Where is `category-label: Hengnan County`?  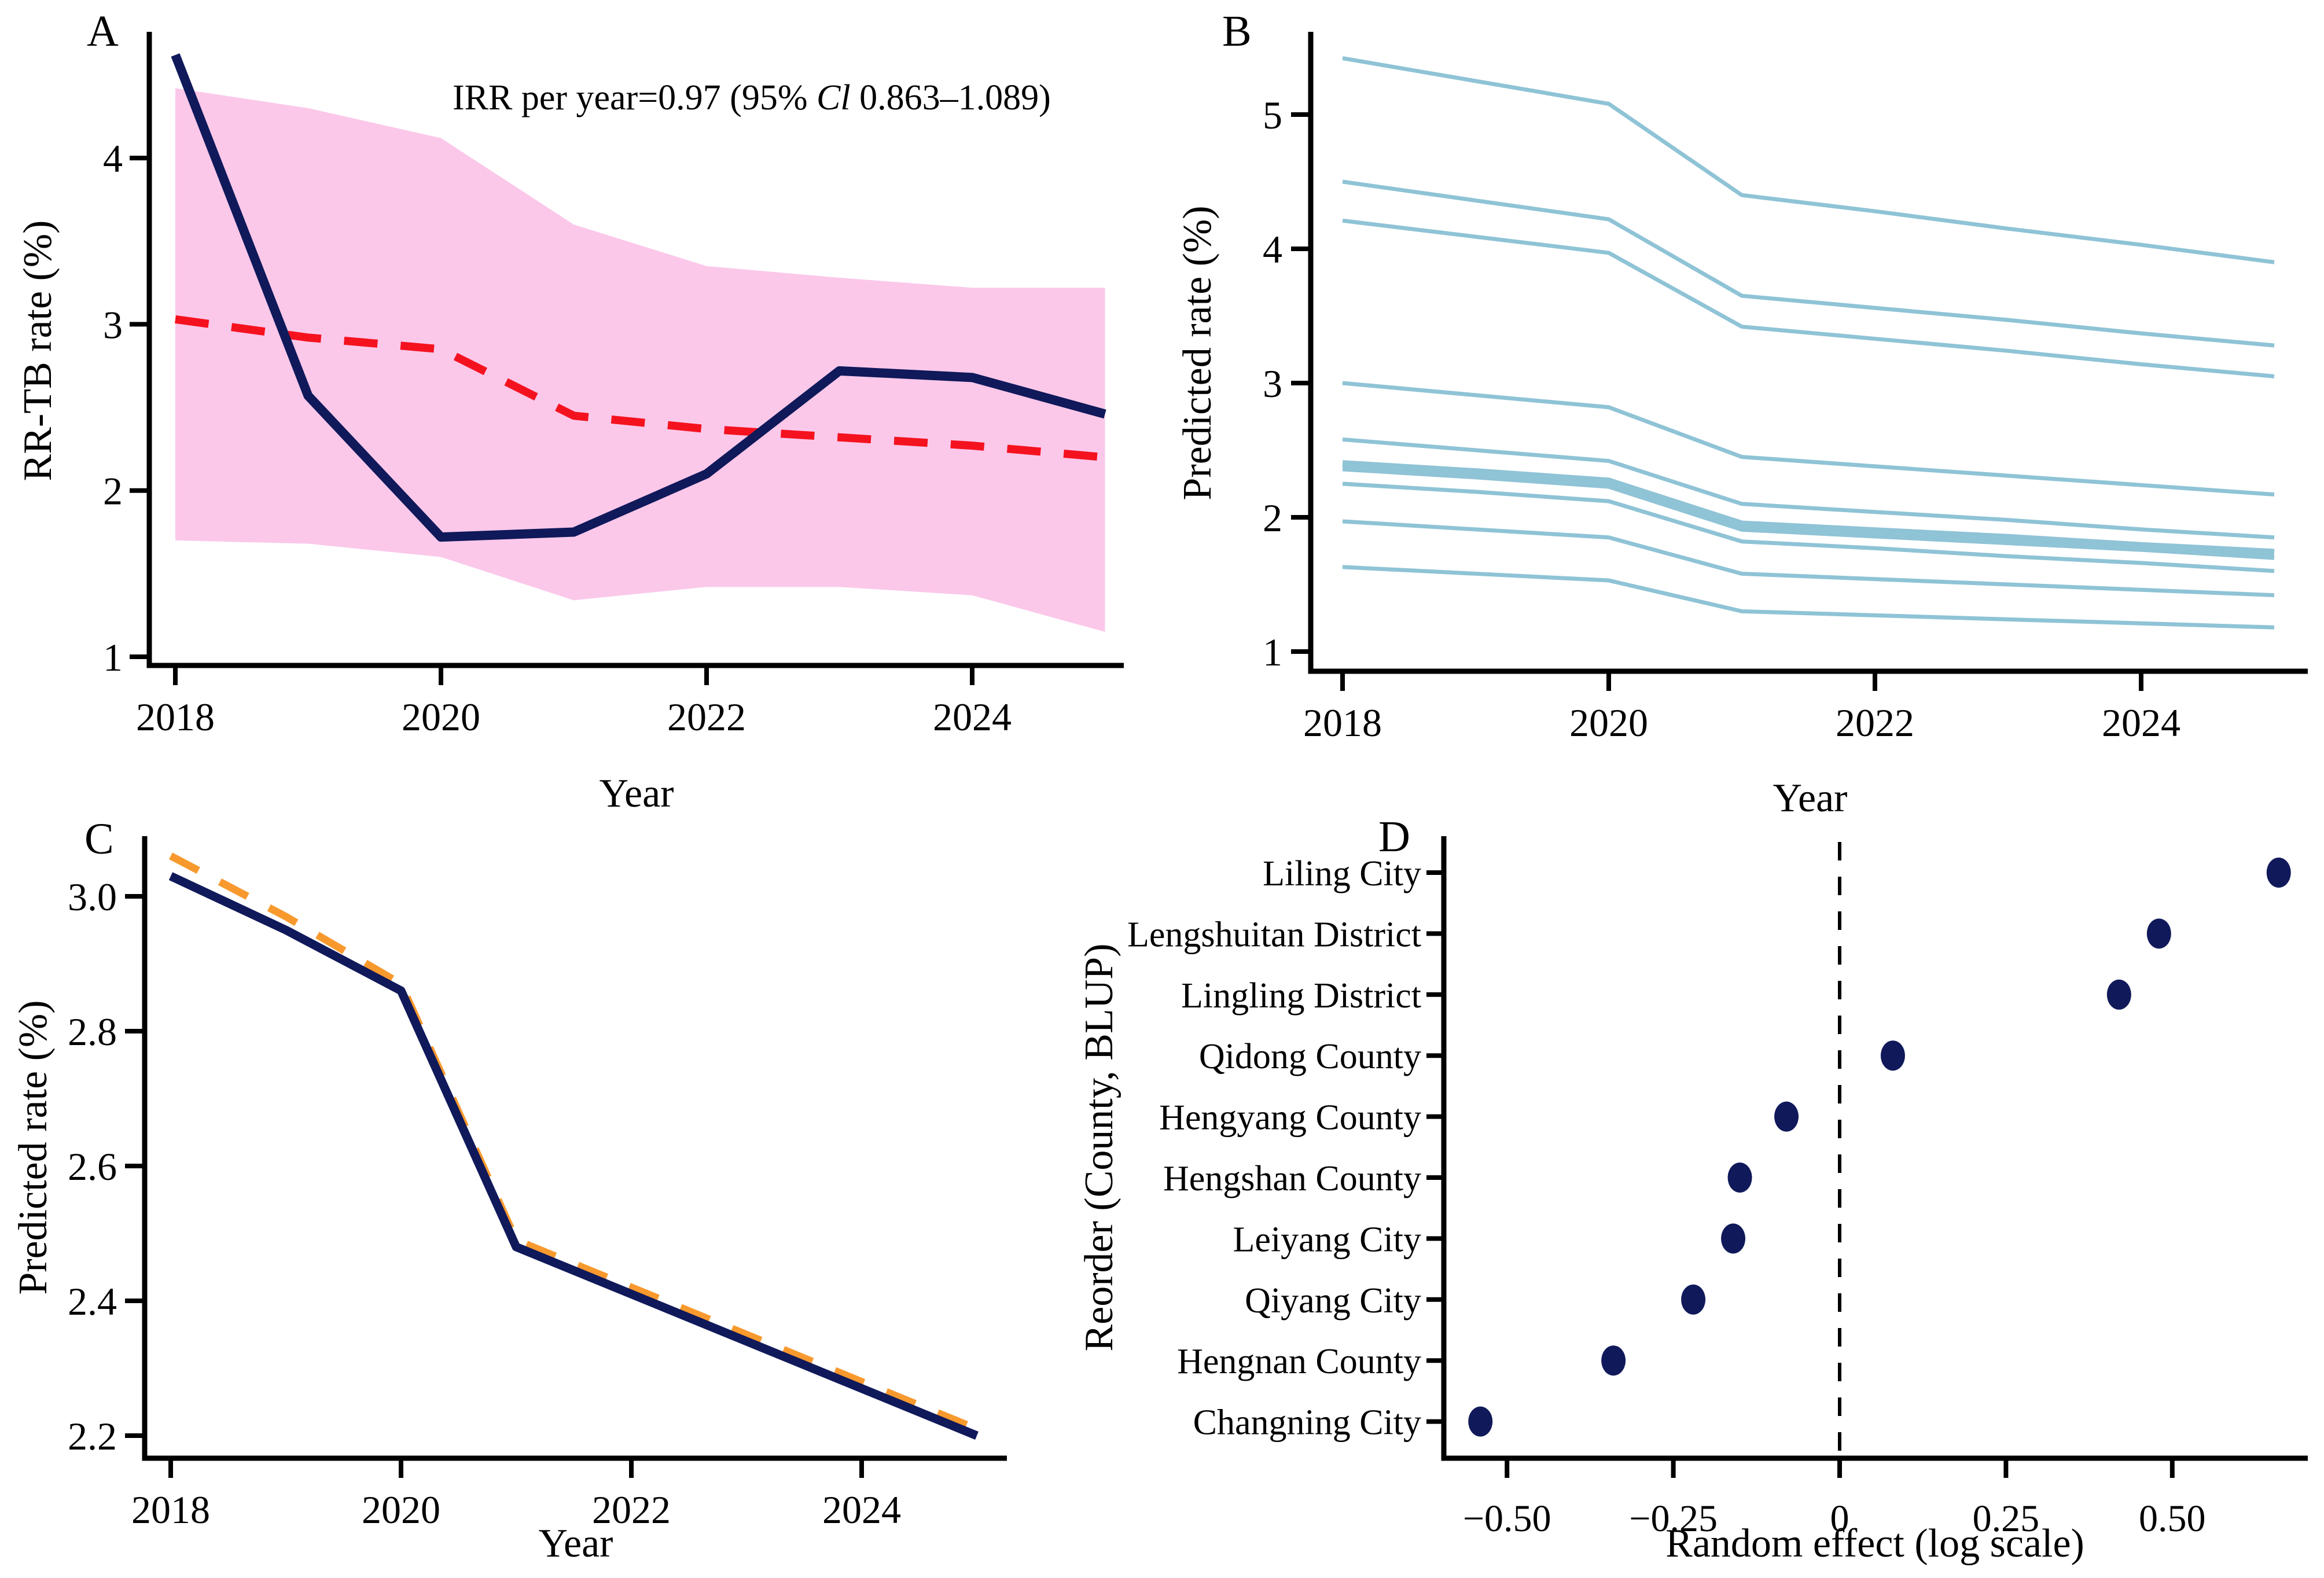 category-label: Hengnan County is located at coordinates (1299, 1361).